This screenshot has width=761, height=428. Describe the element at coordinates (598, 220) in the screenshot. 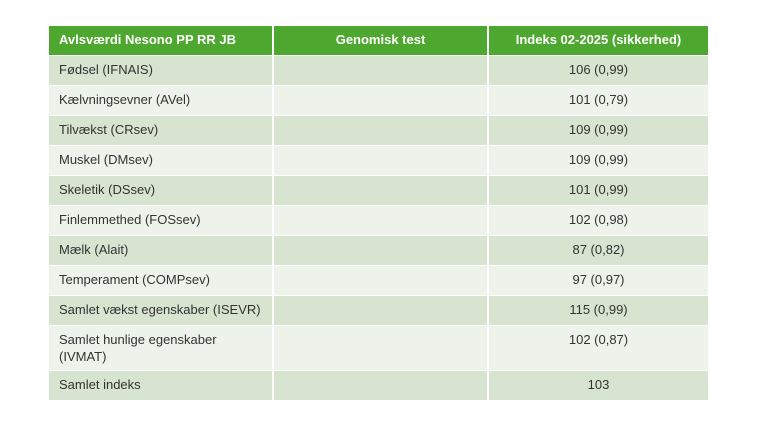

I see `indeks-value-cell: 102 (0,98)` at that location.